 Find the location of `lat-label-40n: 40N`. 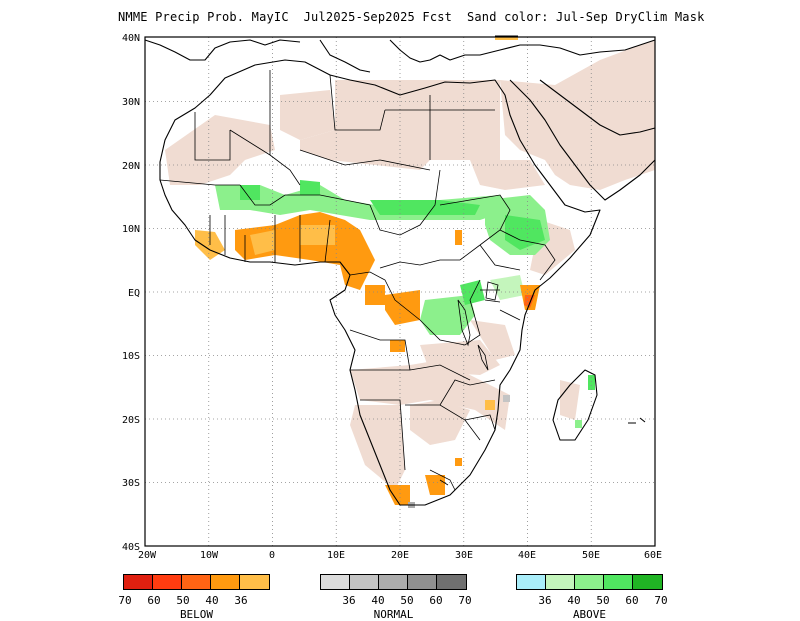

lat-label-40n: 40N is located at coordinates (131, 38).